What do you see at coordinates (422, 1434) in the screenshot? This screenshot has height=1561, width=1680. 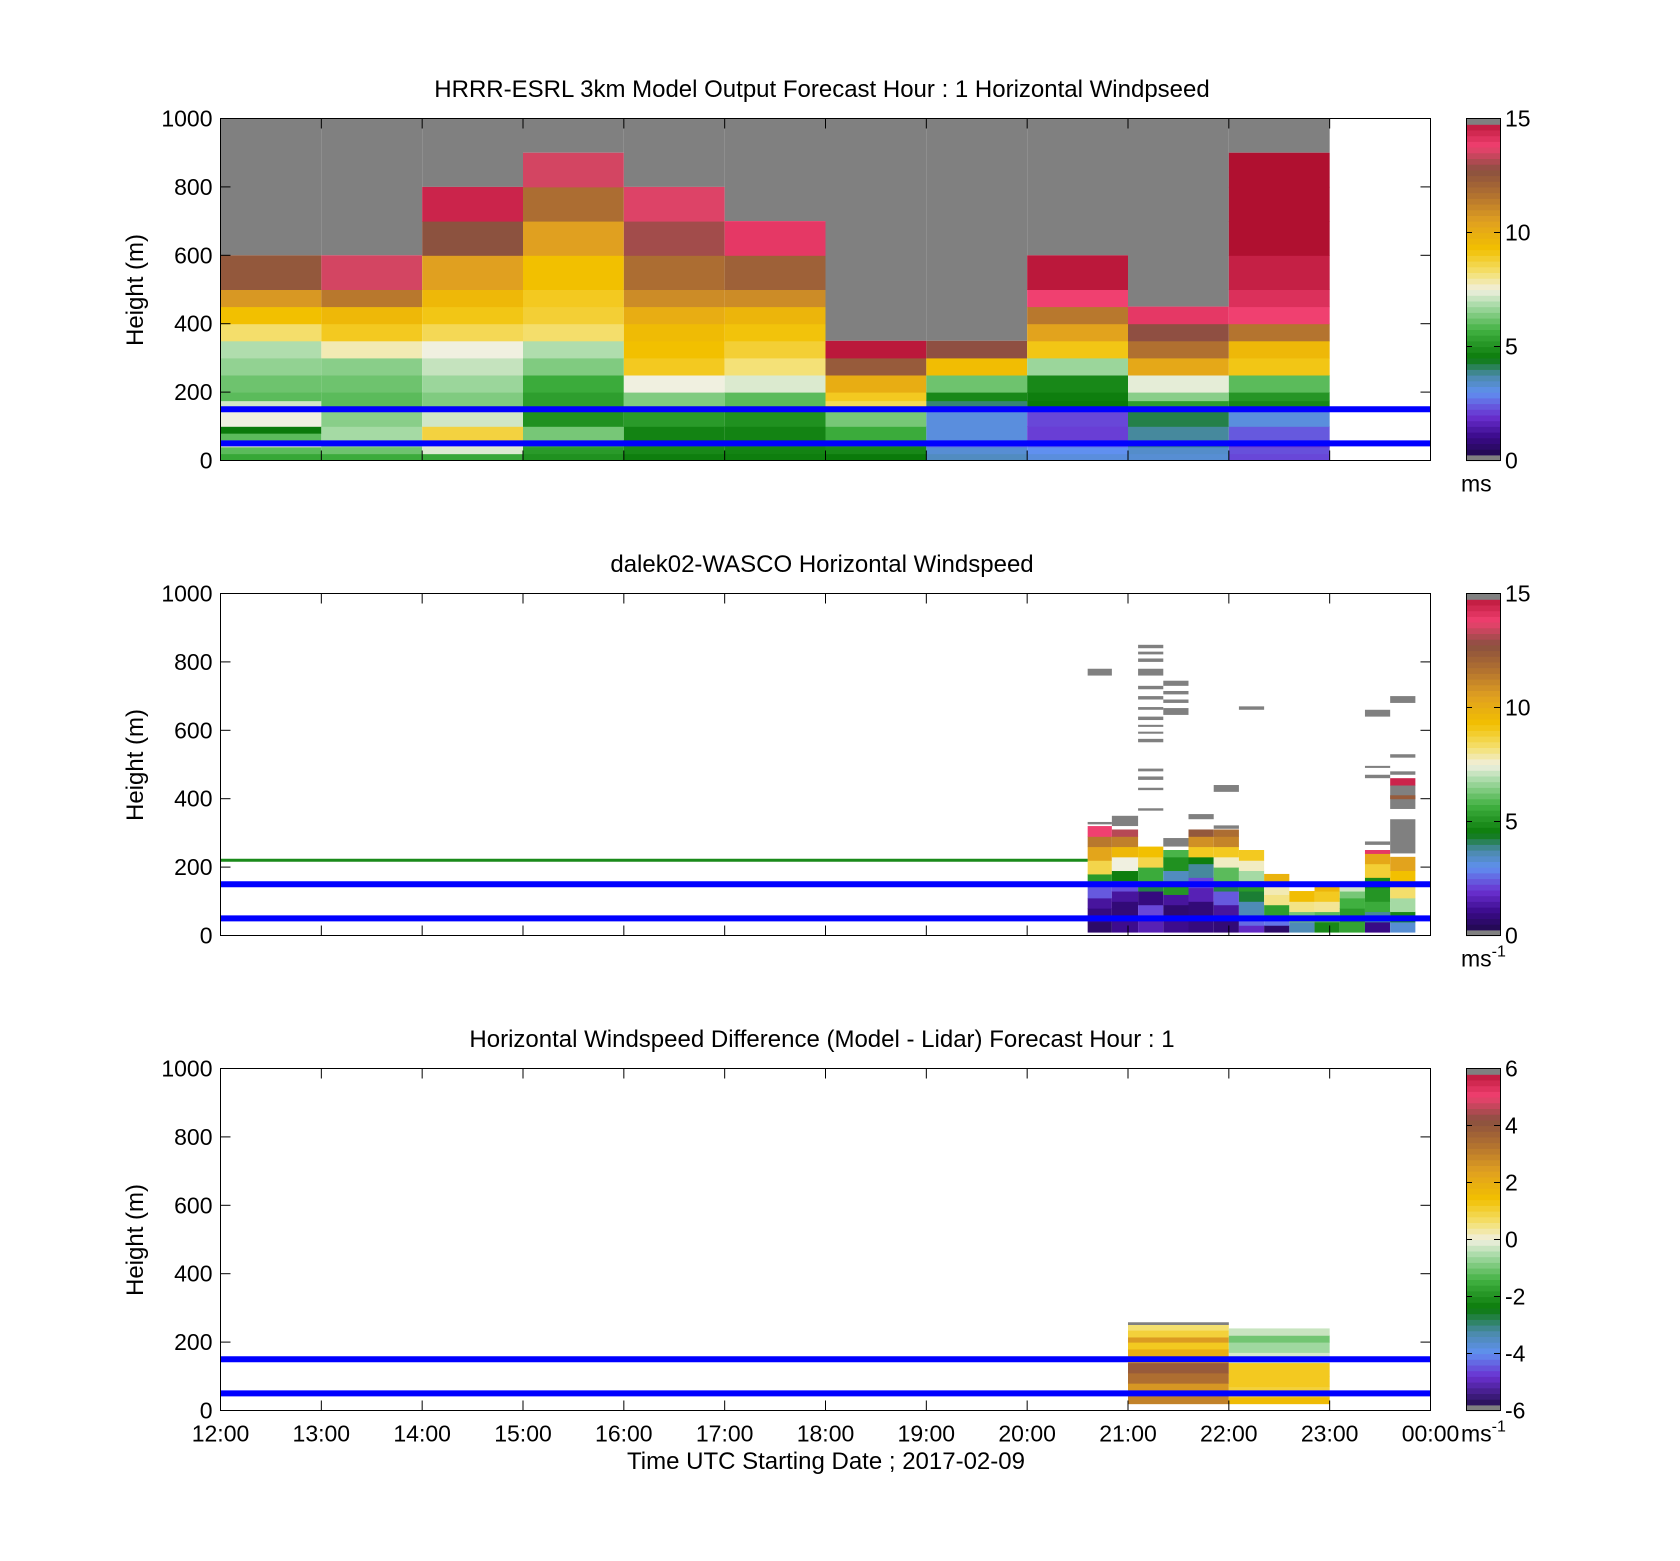 I see `x-tick-label: 14:00` at bounding box center [422, 1434].